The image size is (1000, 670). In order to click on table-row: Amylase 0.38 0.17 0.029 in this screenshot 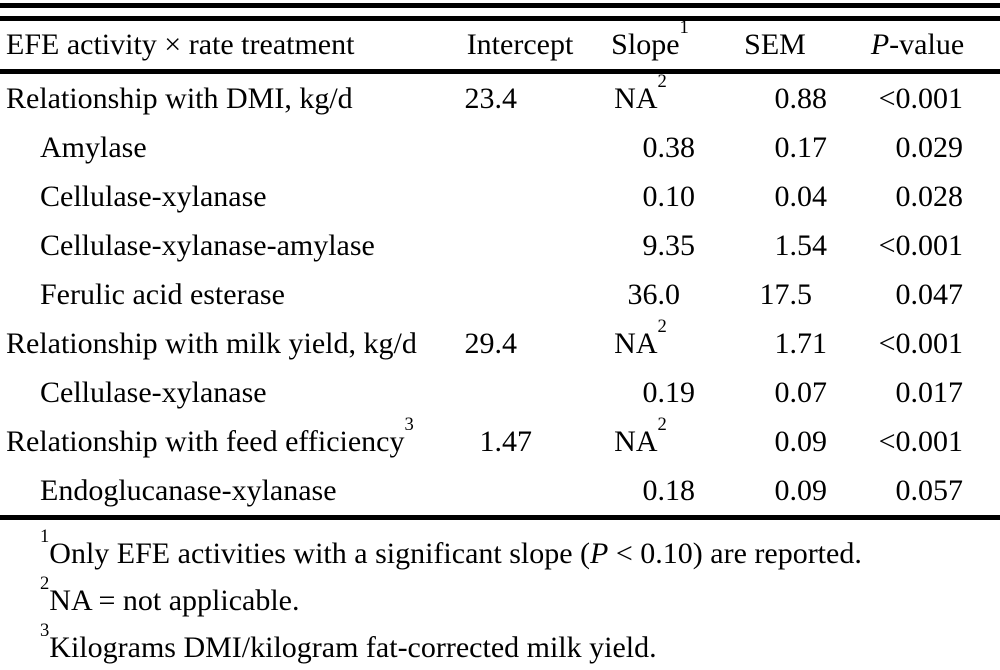, I will do `click(500, 147)`.